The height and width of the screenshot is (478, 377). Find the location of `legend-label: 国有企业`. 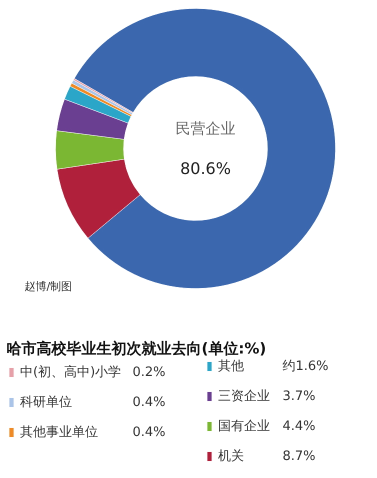

legend-label: 国有企业 is located at coordinates (244, 426).